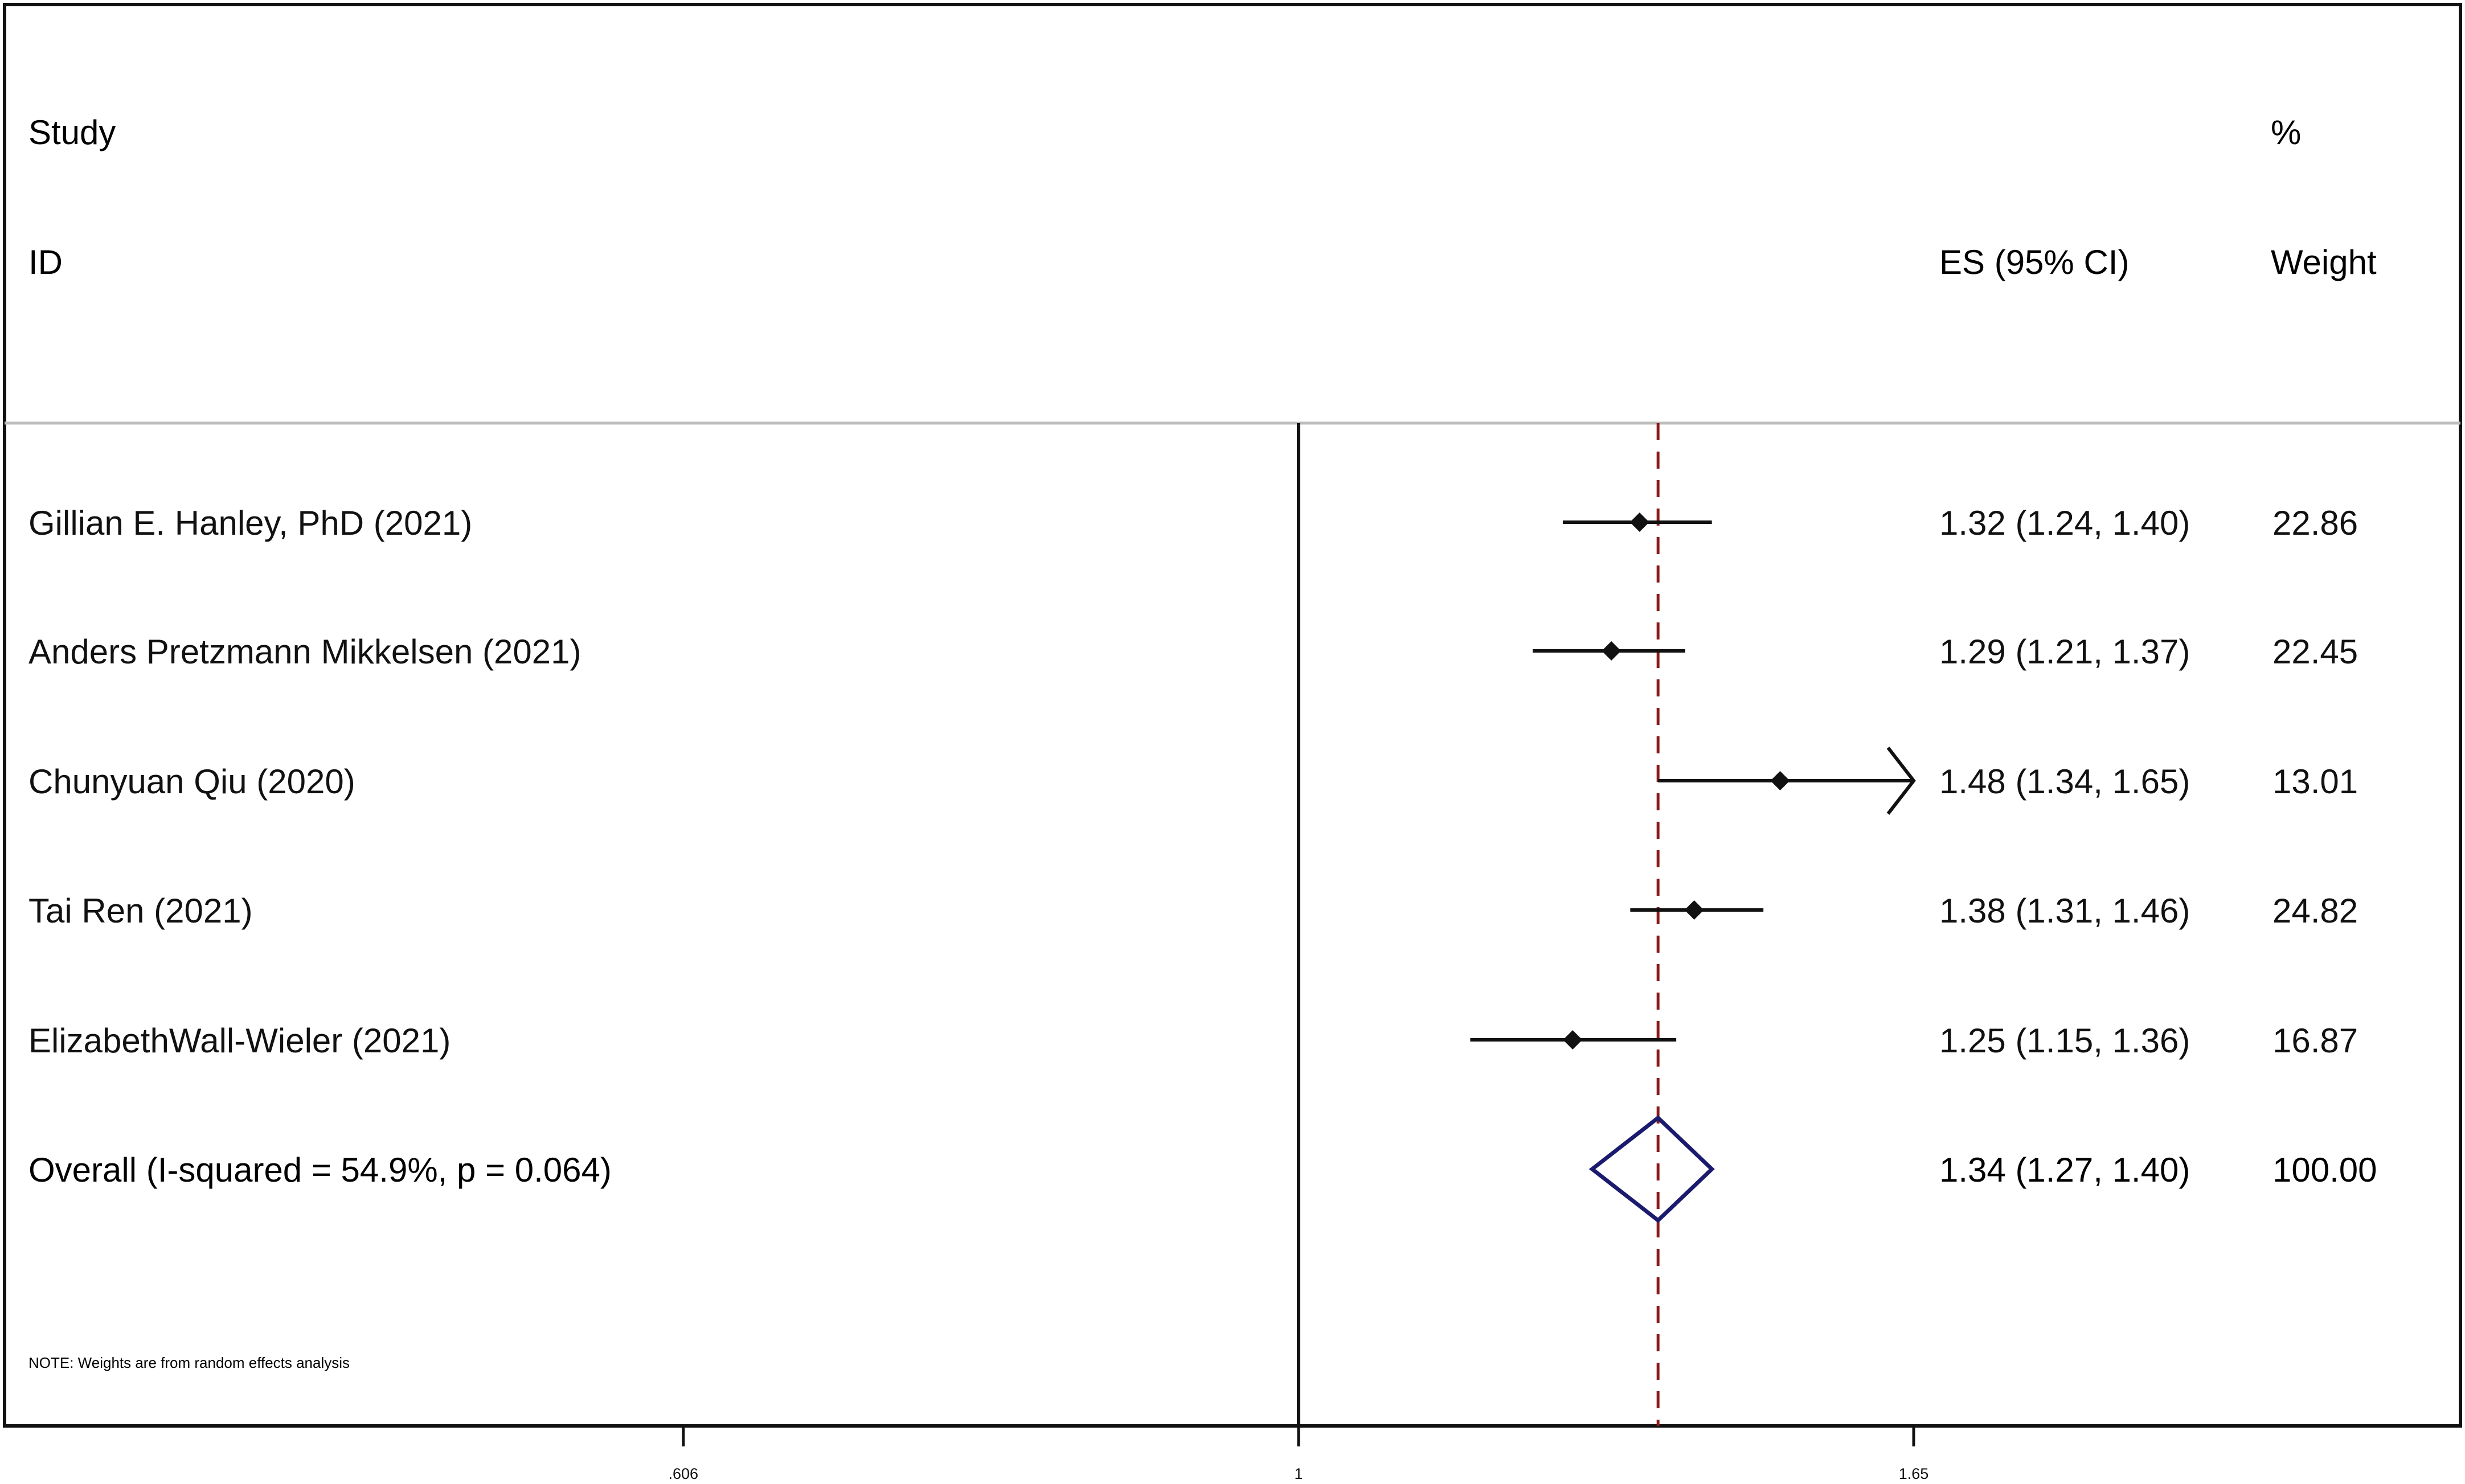 Image resolution: width=2465 pixels, height=1484 pixels. What do you see at coordinates (2324, 262) in the screenshot?
I see `header-weight: Weight` at bounding box center [2324, 262].